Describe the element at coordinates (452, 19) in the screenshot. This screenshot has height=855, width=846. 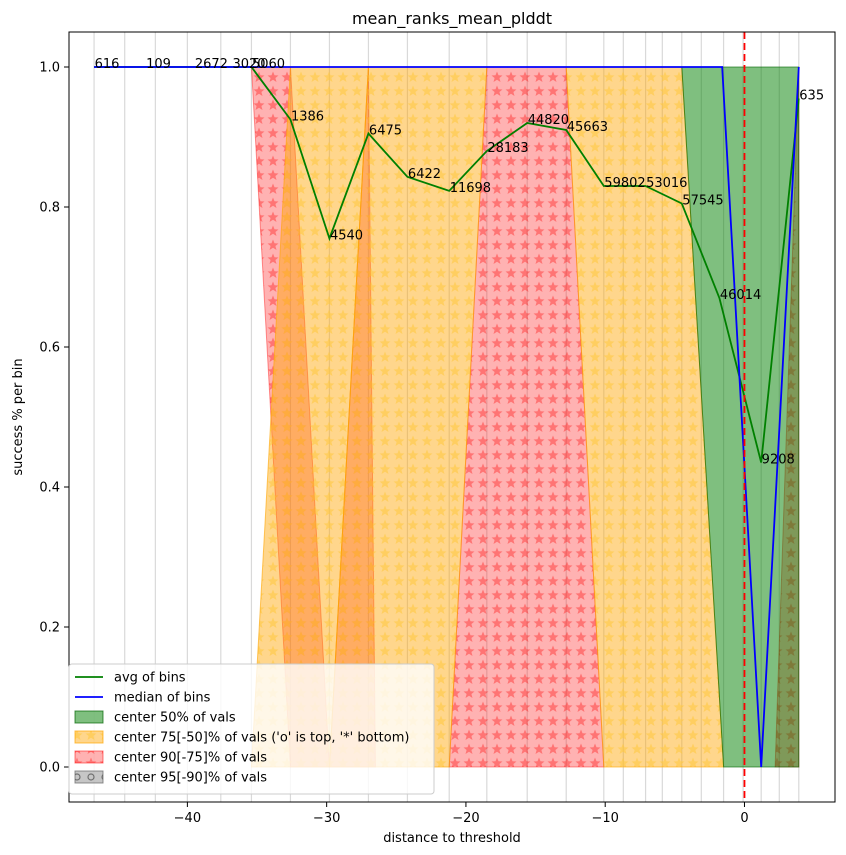
I see `chart-title: mean_ranks_mean_plddt` at that location.